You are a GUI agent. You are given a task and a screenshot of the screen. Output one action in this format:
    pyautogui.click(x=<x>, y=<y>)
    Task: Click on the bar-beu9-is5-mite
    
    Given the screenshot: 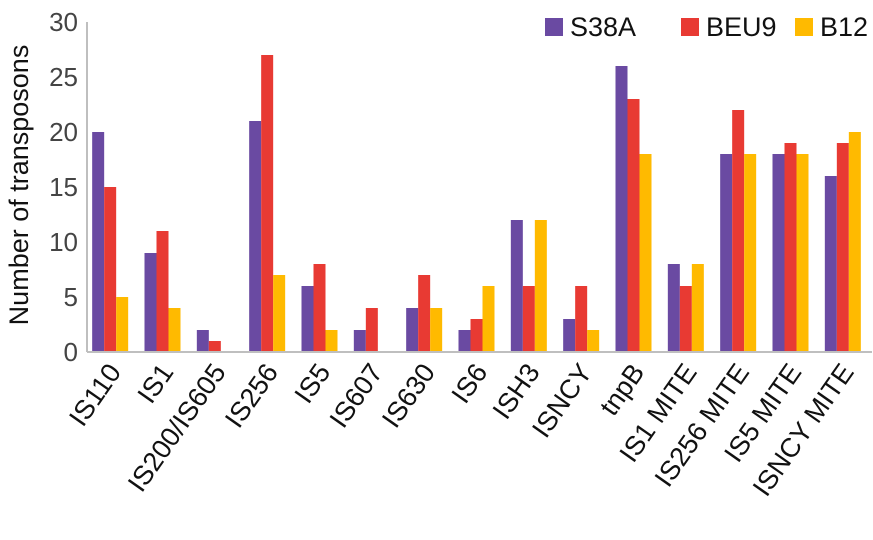 What is the action you would take?
    pyautogui.click(x=790, y=247)
    